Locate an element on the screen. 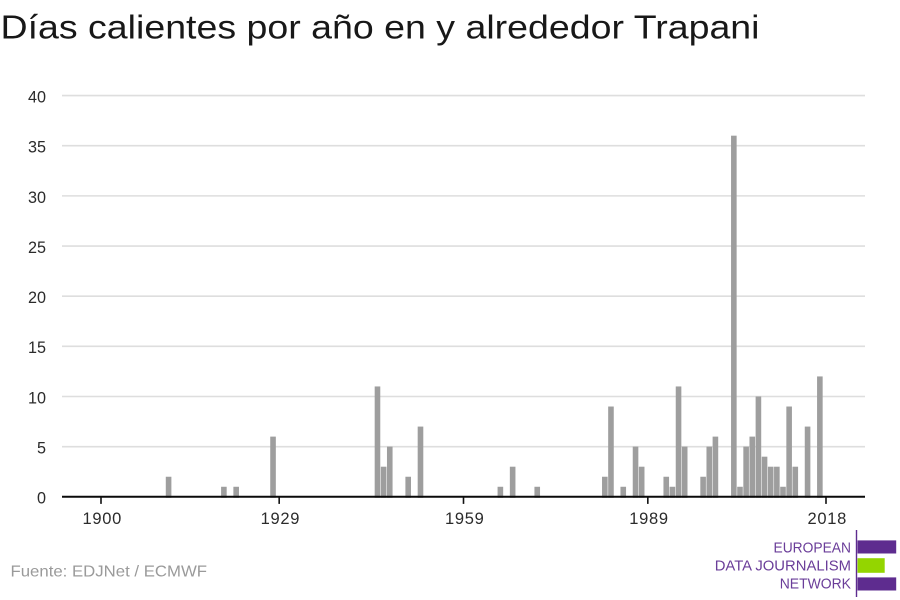 This screenshot has height=600, width=900. svg-text: Fuente: EDJNet / ECMWF is located at coordinates (109, 571).